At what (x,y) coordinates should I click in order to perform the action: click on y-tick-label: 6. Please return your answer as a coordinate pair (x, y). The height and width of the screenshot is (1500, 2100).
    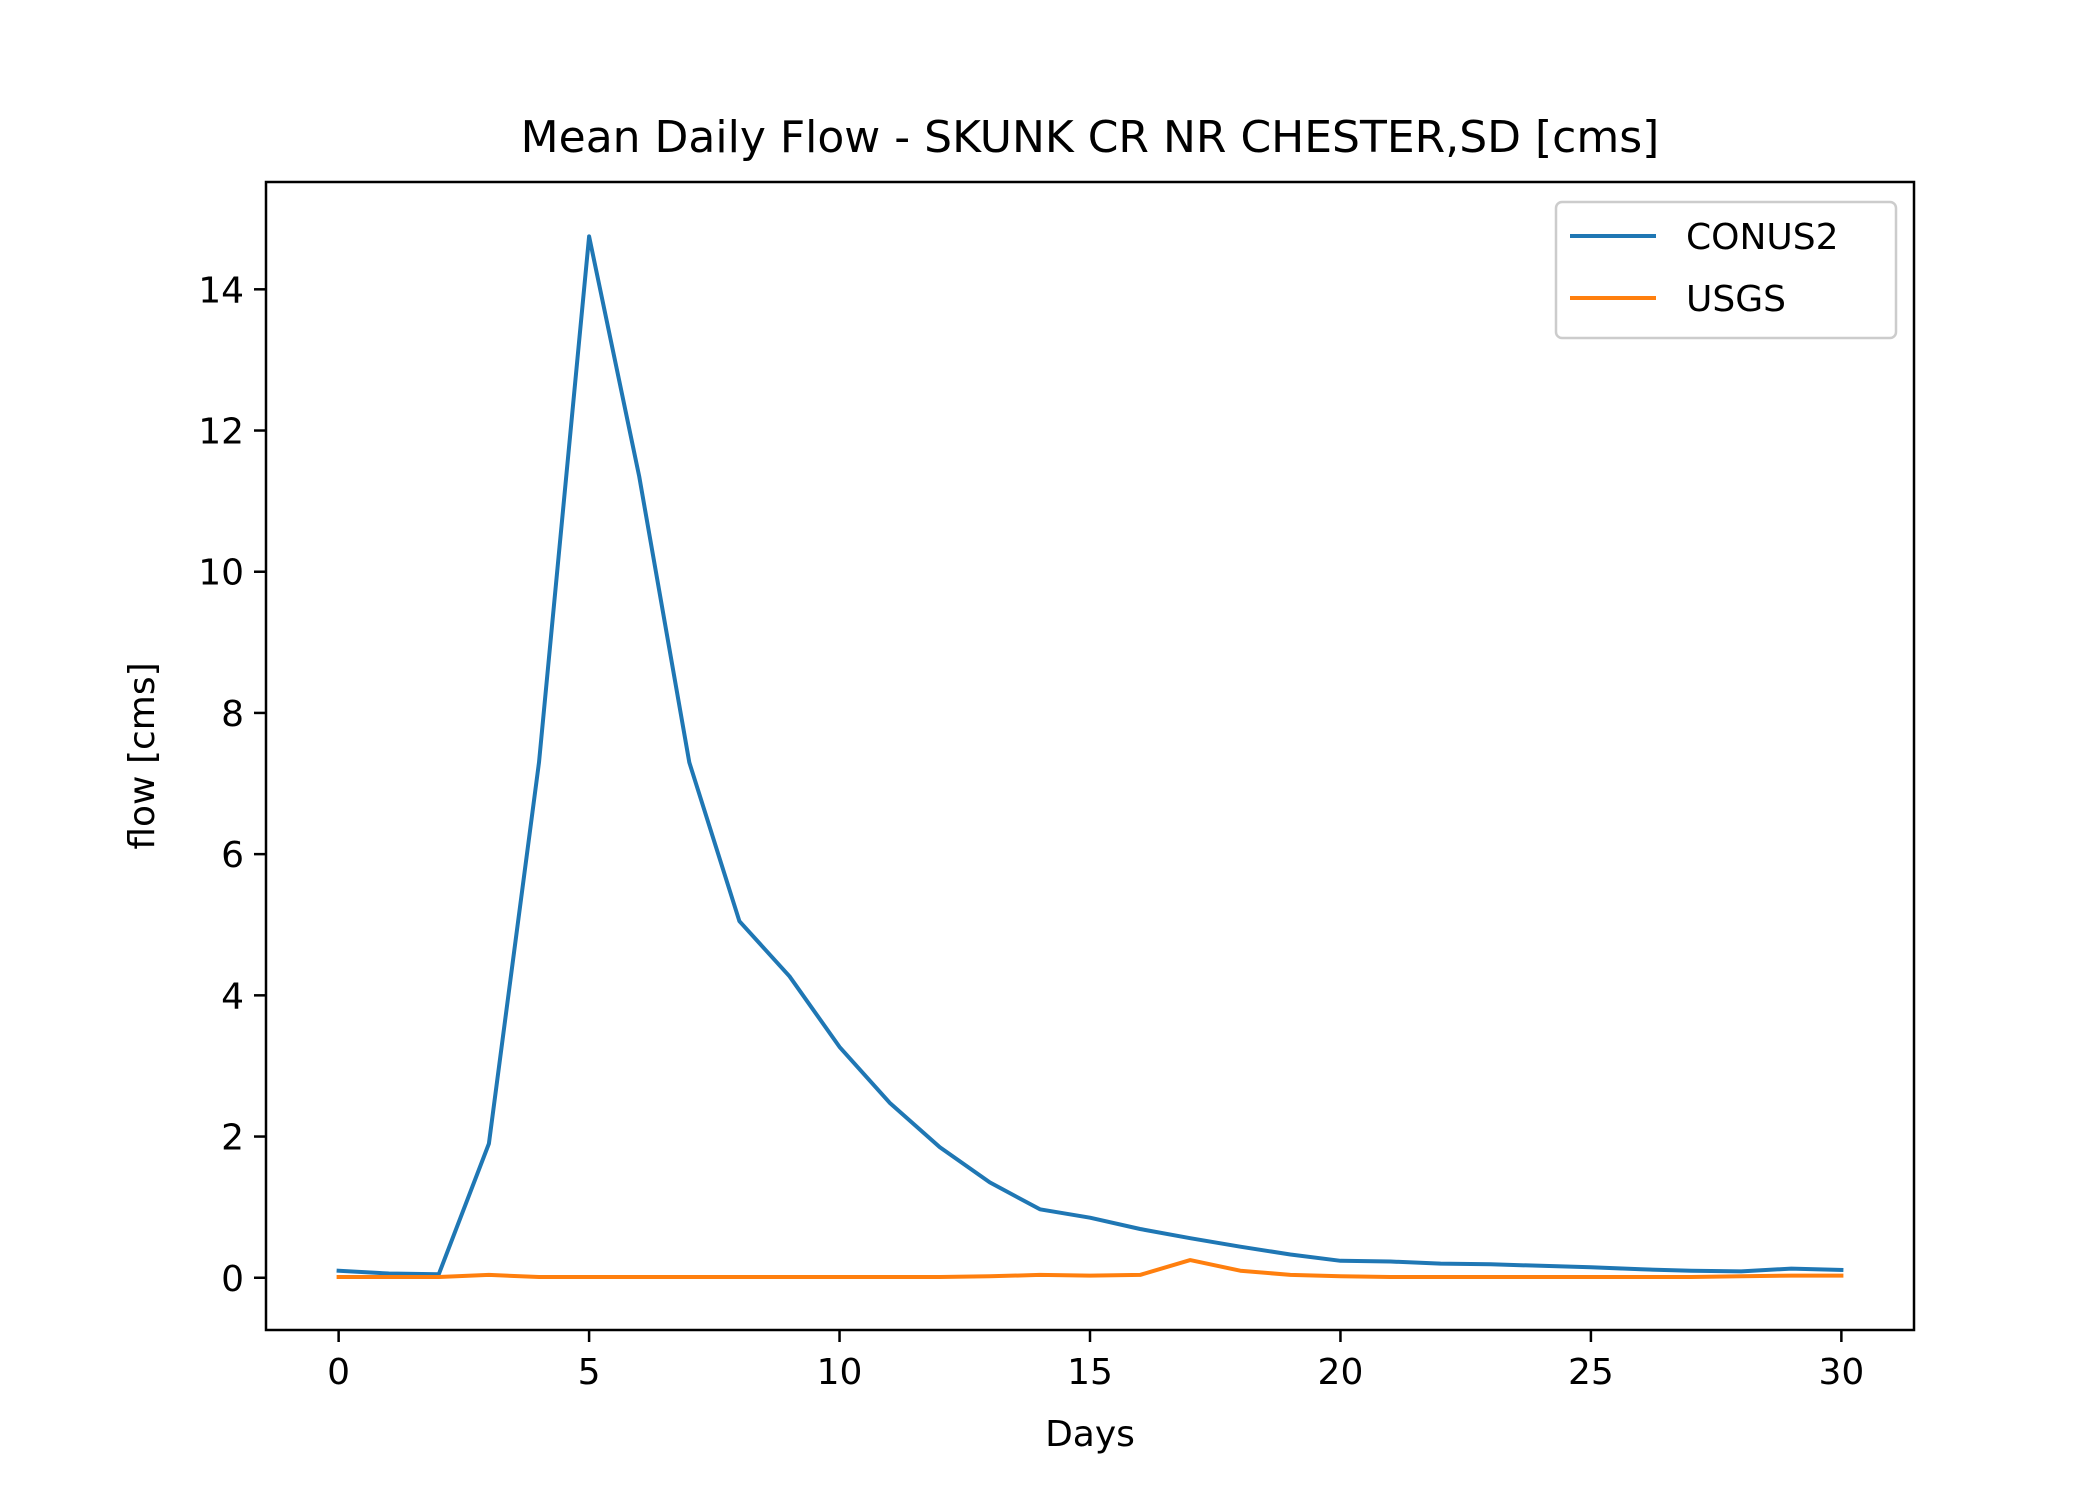
    Looking at the image, I should click on (232, 855).